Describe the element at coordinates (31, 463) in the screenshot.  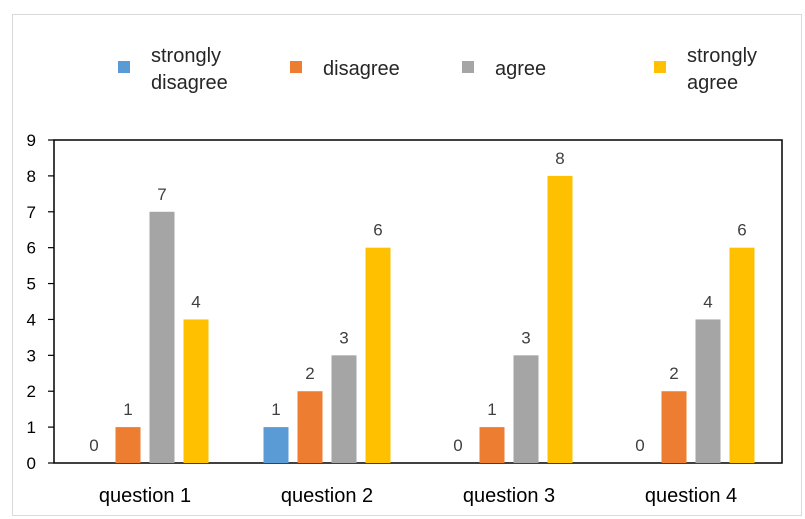
I see `y-tick-label: 0` at that location.